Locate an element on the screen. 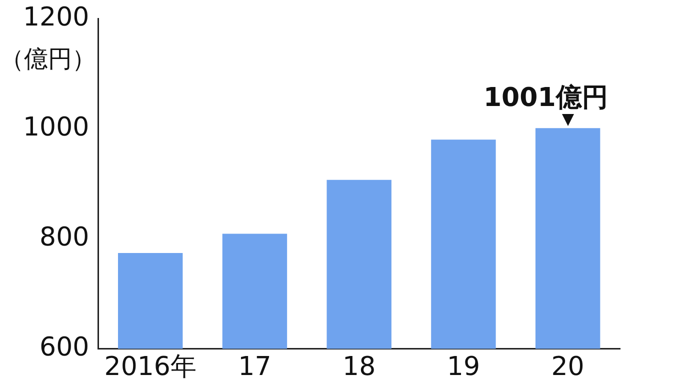 This screenshot has width=700, height=390. x-tick-label: 18 is located at coordinates (359, 367).